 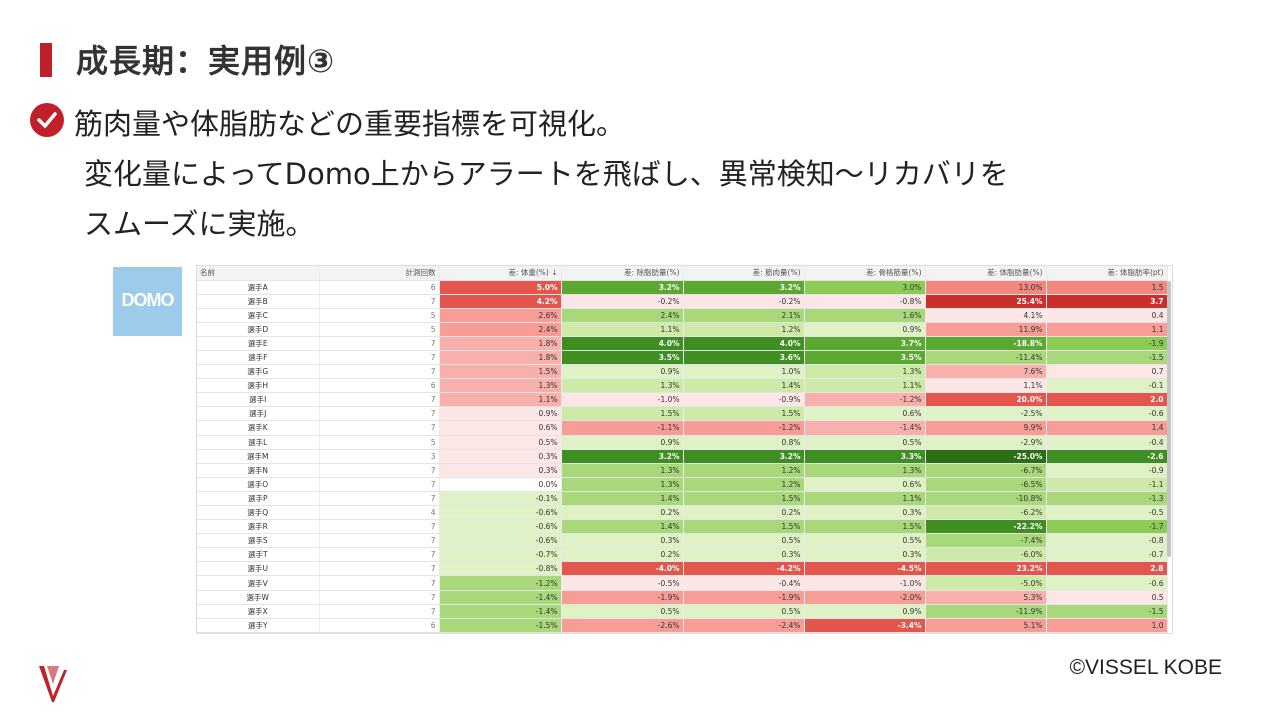 I want to click on table-row: 選手U 7 -0.8% -4.0% -4.2% -4.5% 23.2% 2.8, so click(x=682, y=569).